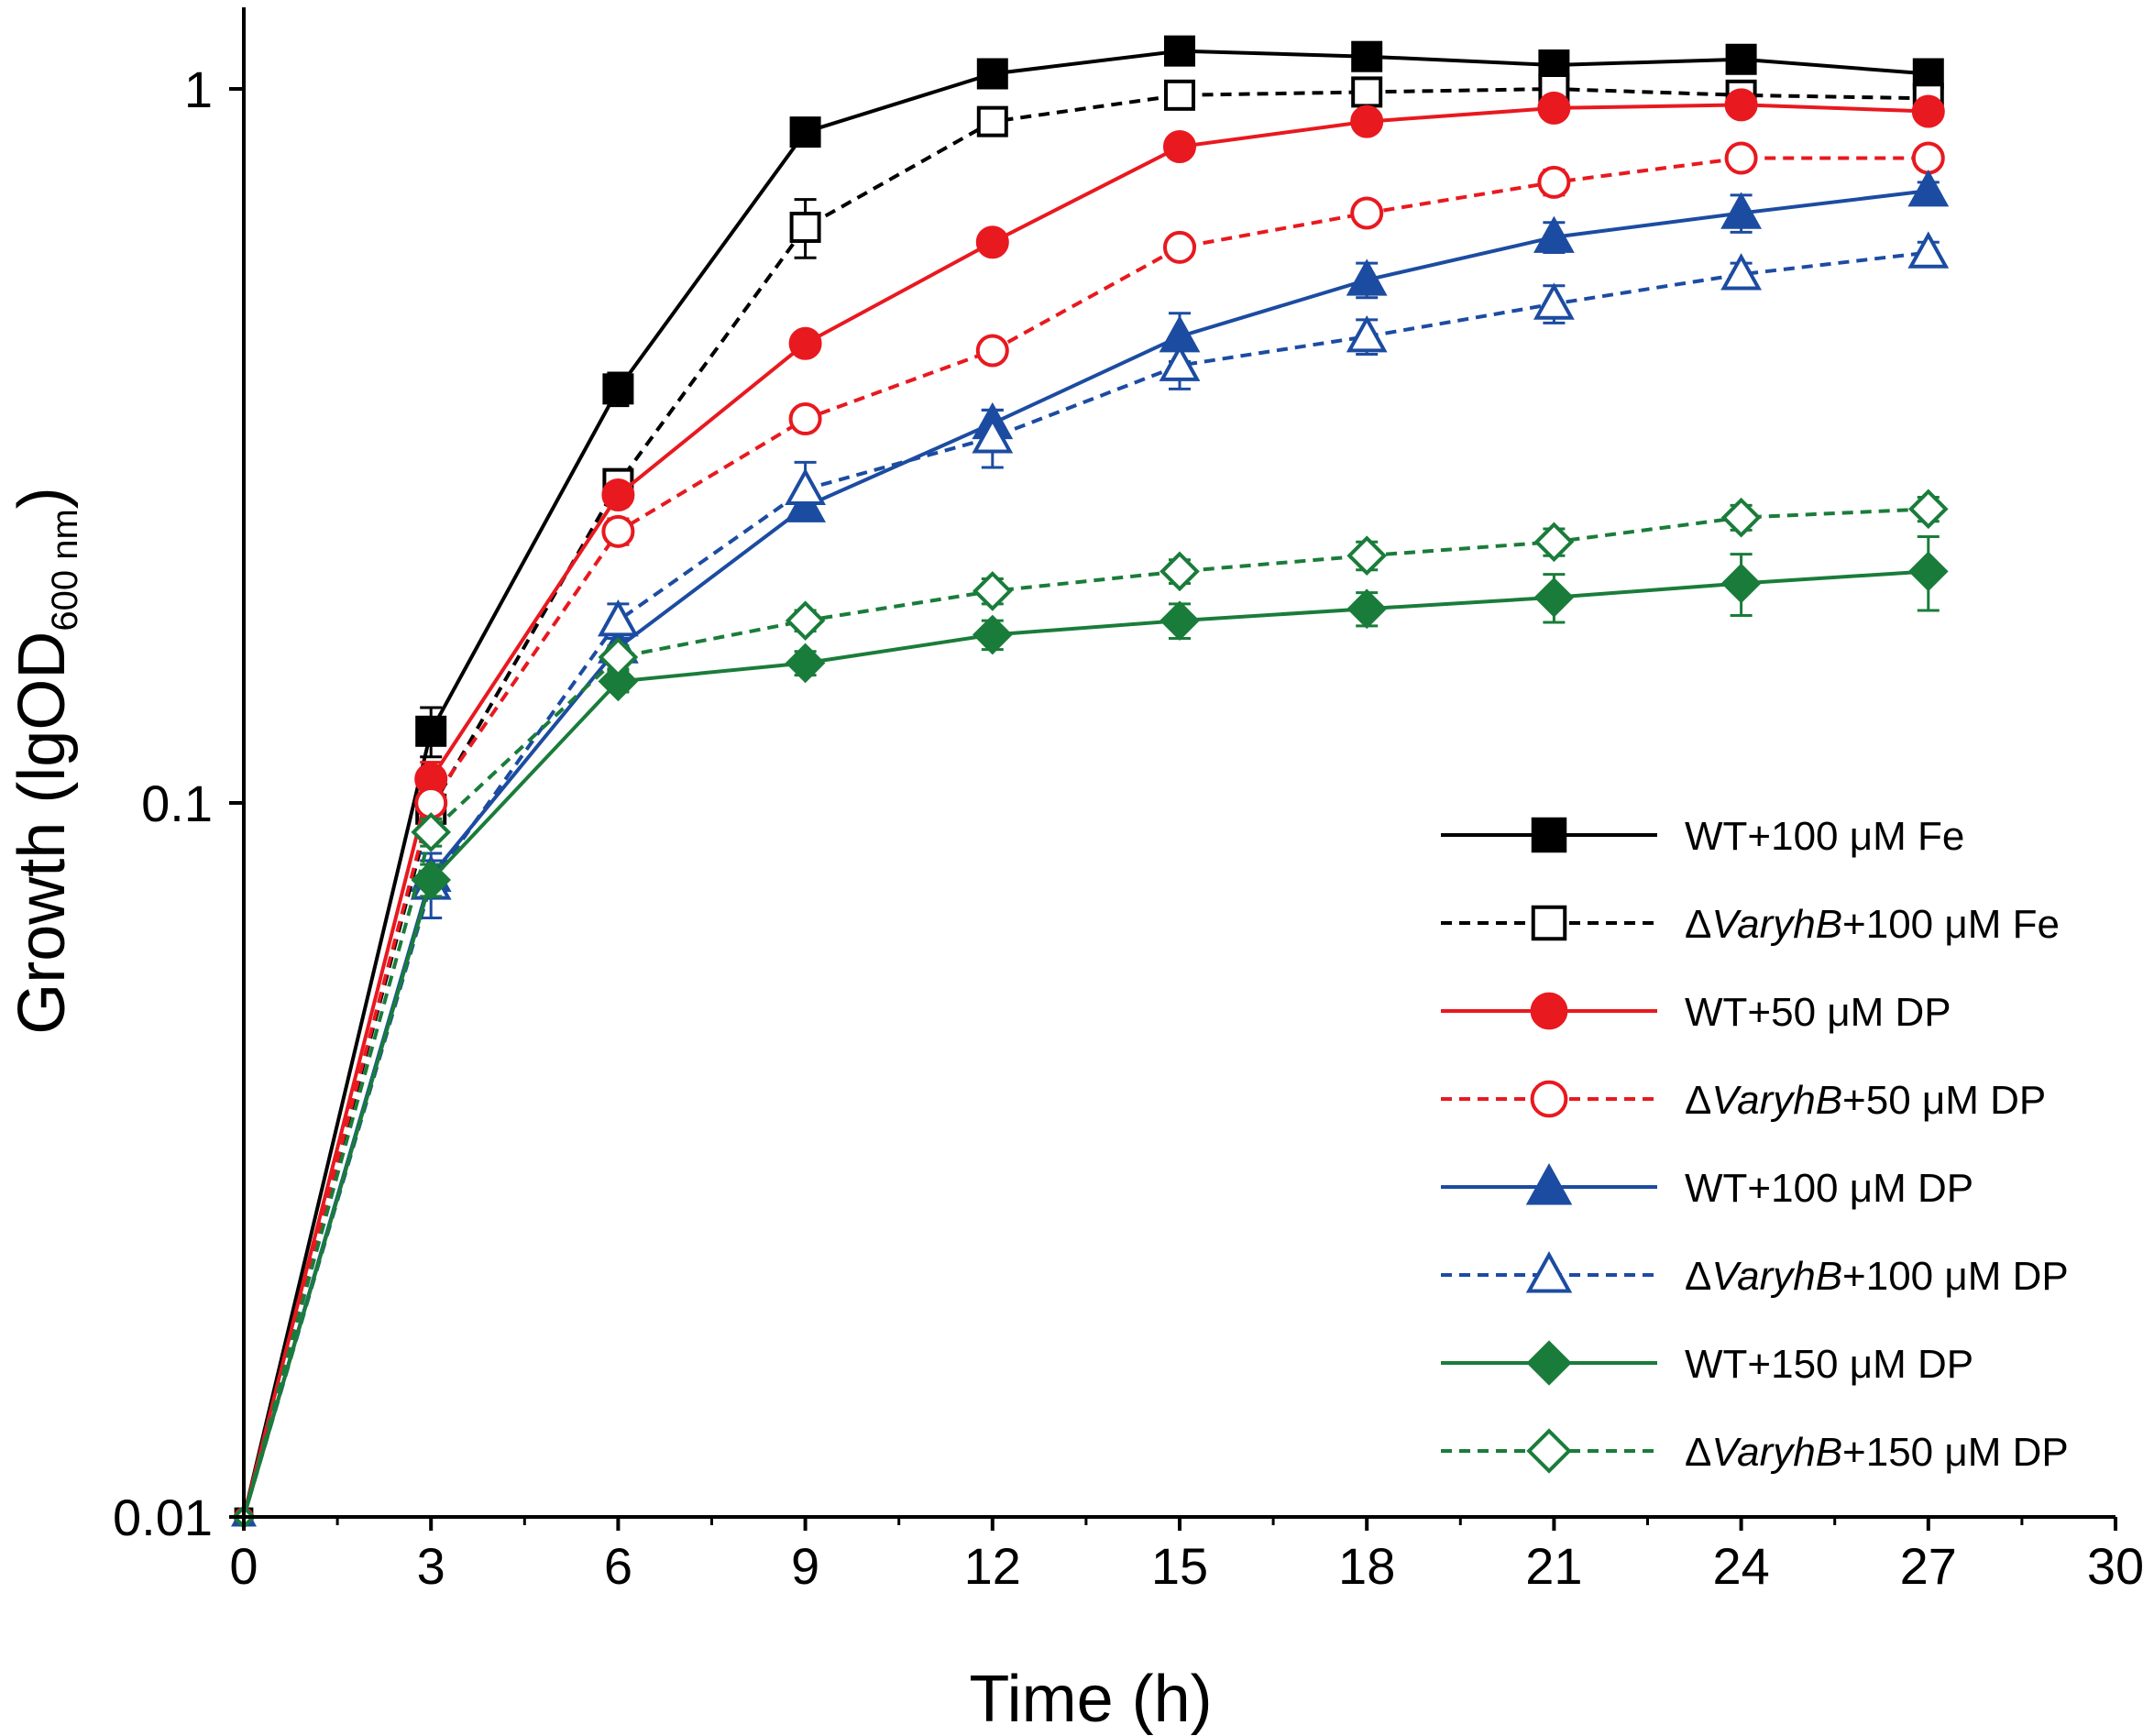 Image resolution: width=2154 pixels, height=1736 pixels. Describe the element at coordinates (163, 1517) in the screenshot. I see `y-tick-label: 0.01` at that location.